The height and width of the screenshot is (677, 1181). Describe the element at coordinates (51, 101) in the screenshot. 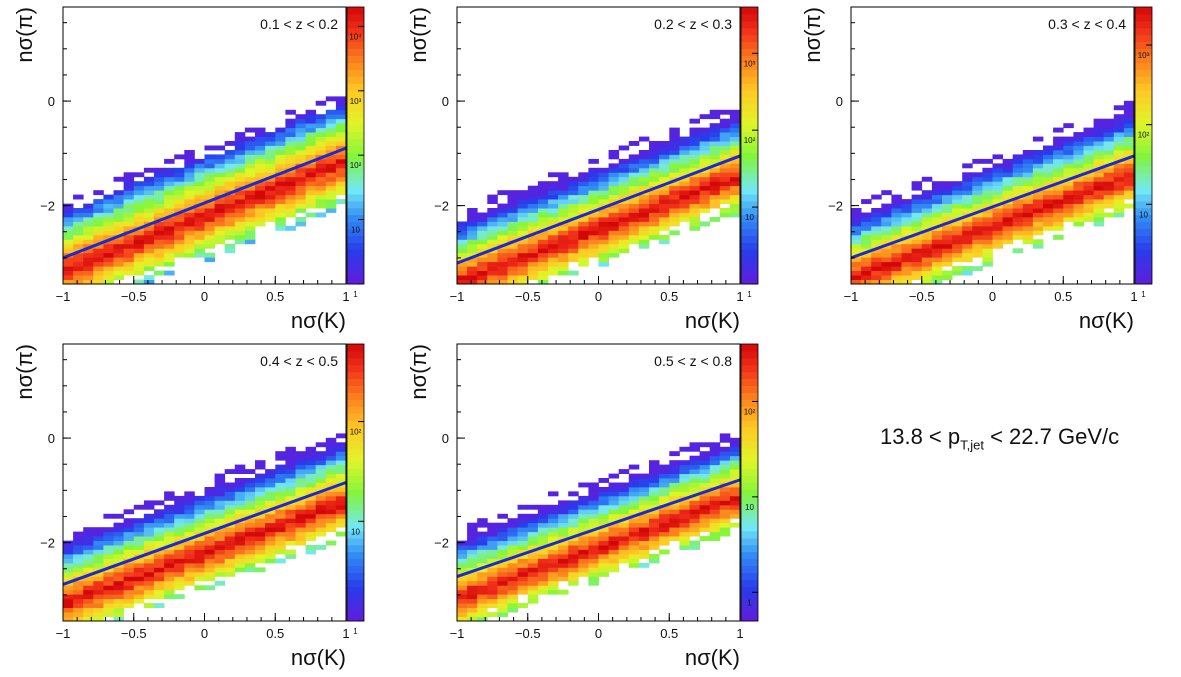

I see `y-tick-label: 0` at that location.